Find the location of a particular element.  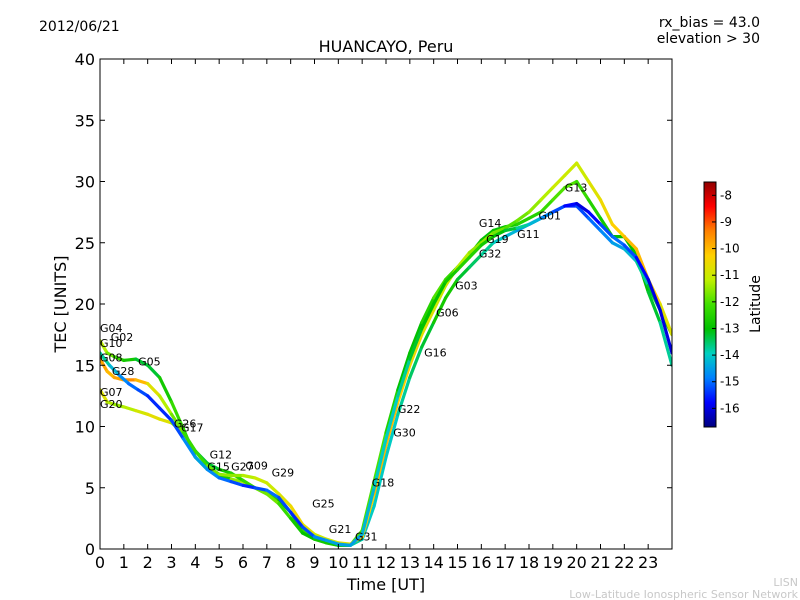

satellite-label: G25 is located at coordinates (323, 503).